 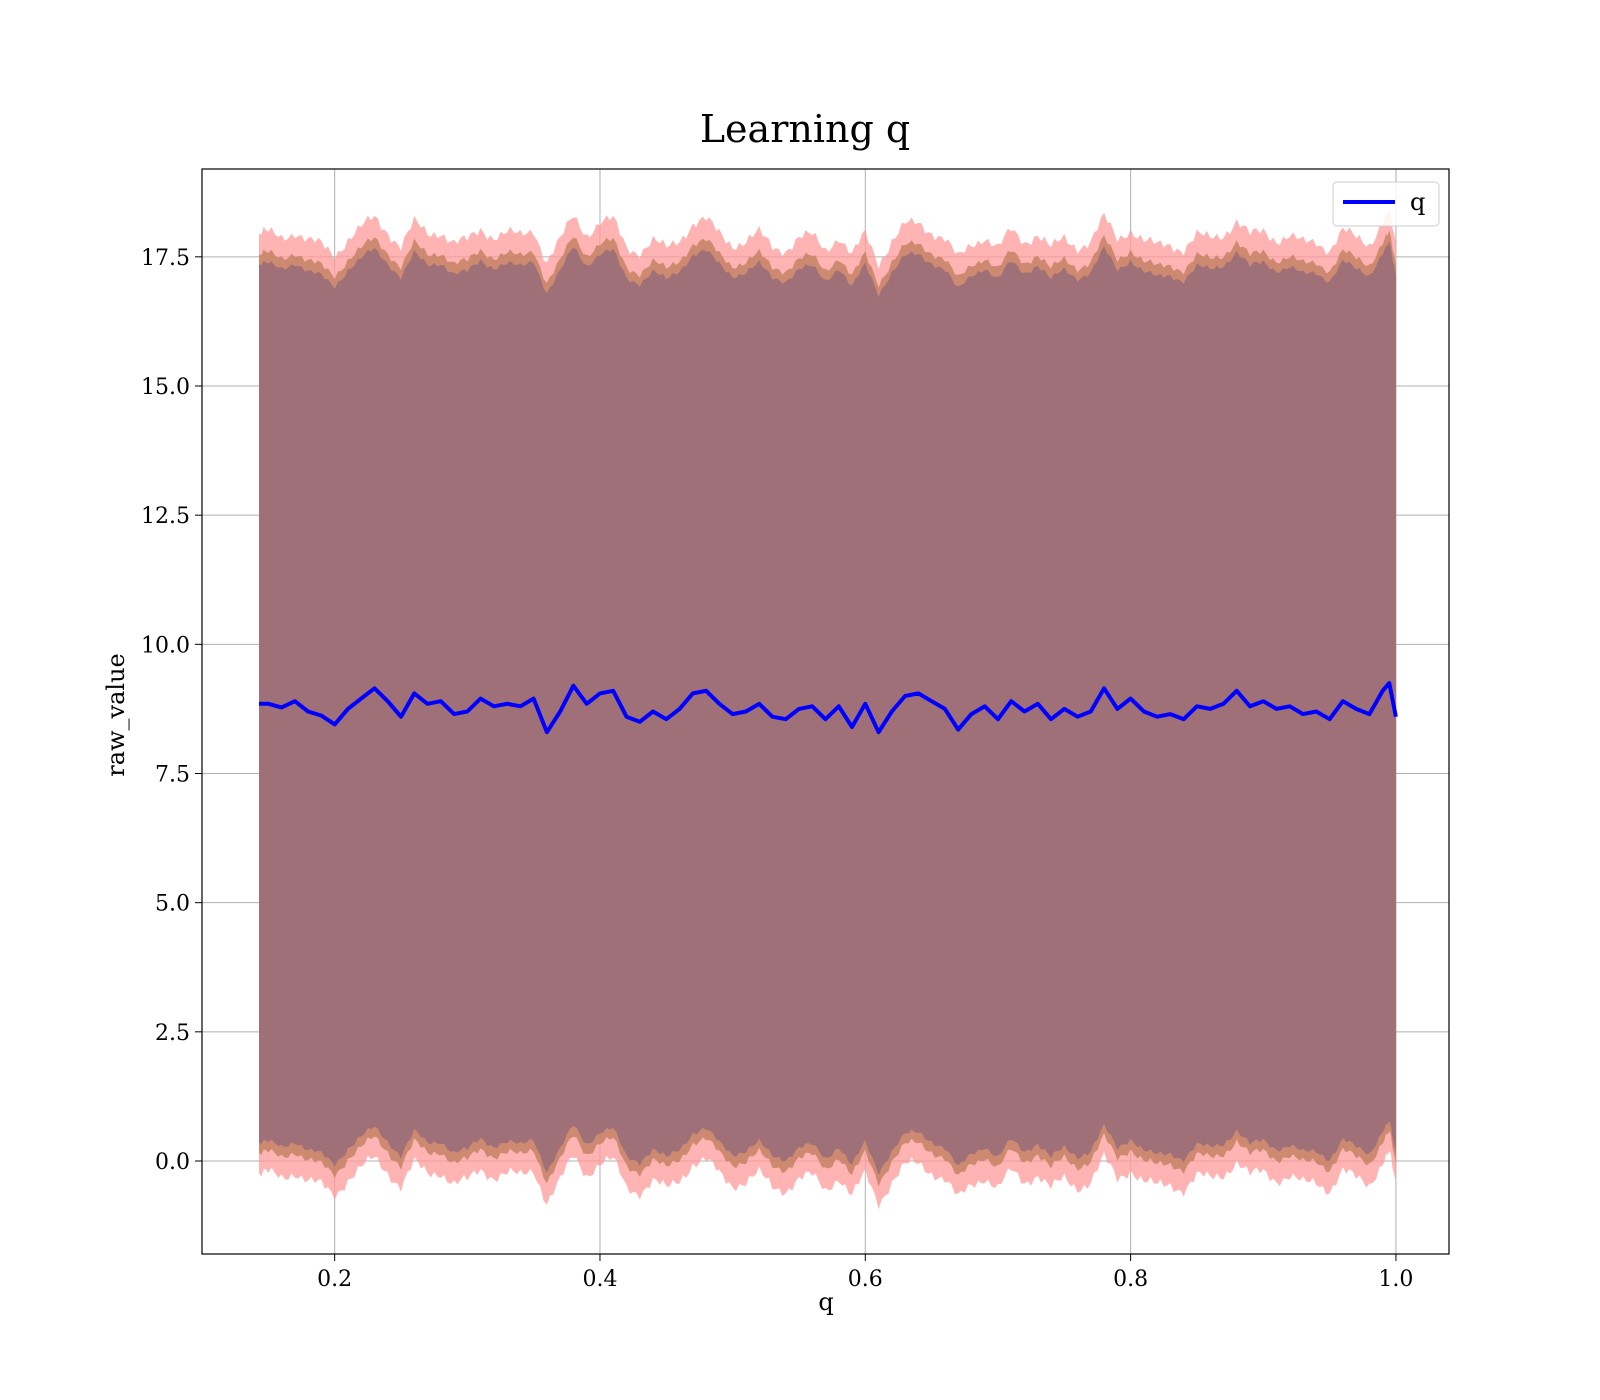 What do you see at coordinates (805, 129) in the screenshot?
I see `chart-title: Learning q` at bounding box center [805, 129].